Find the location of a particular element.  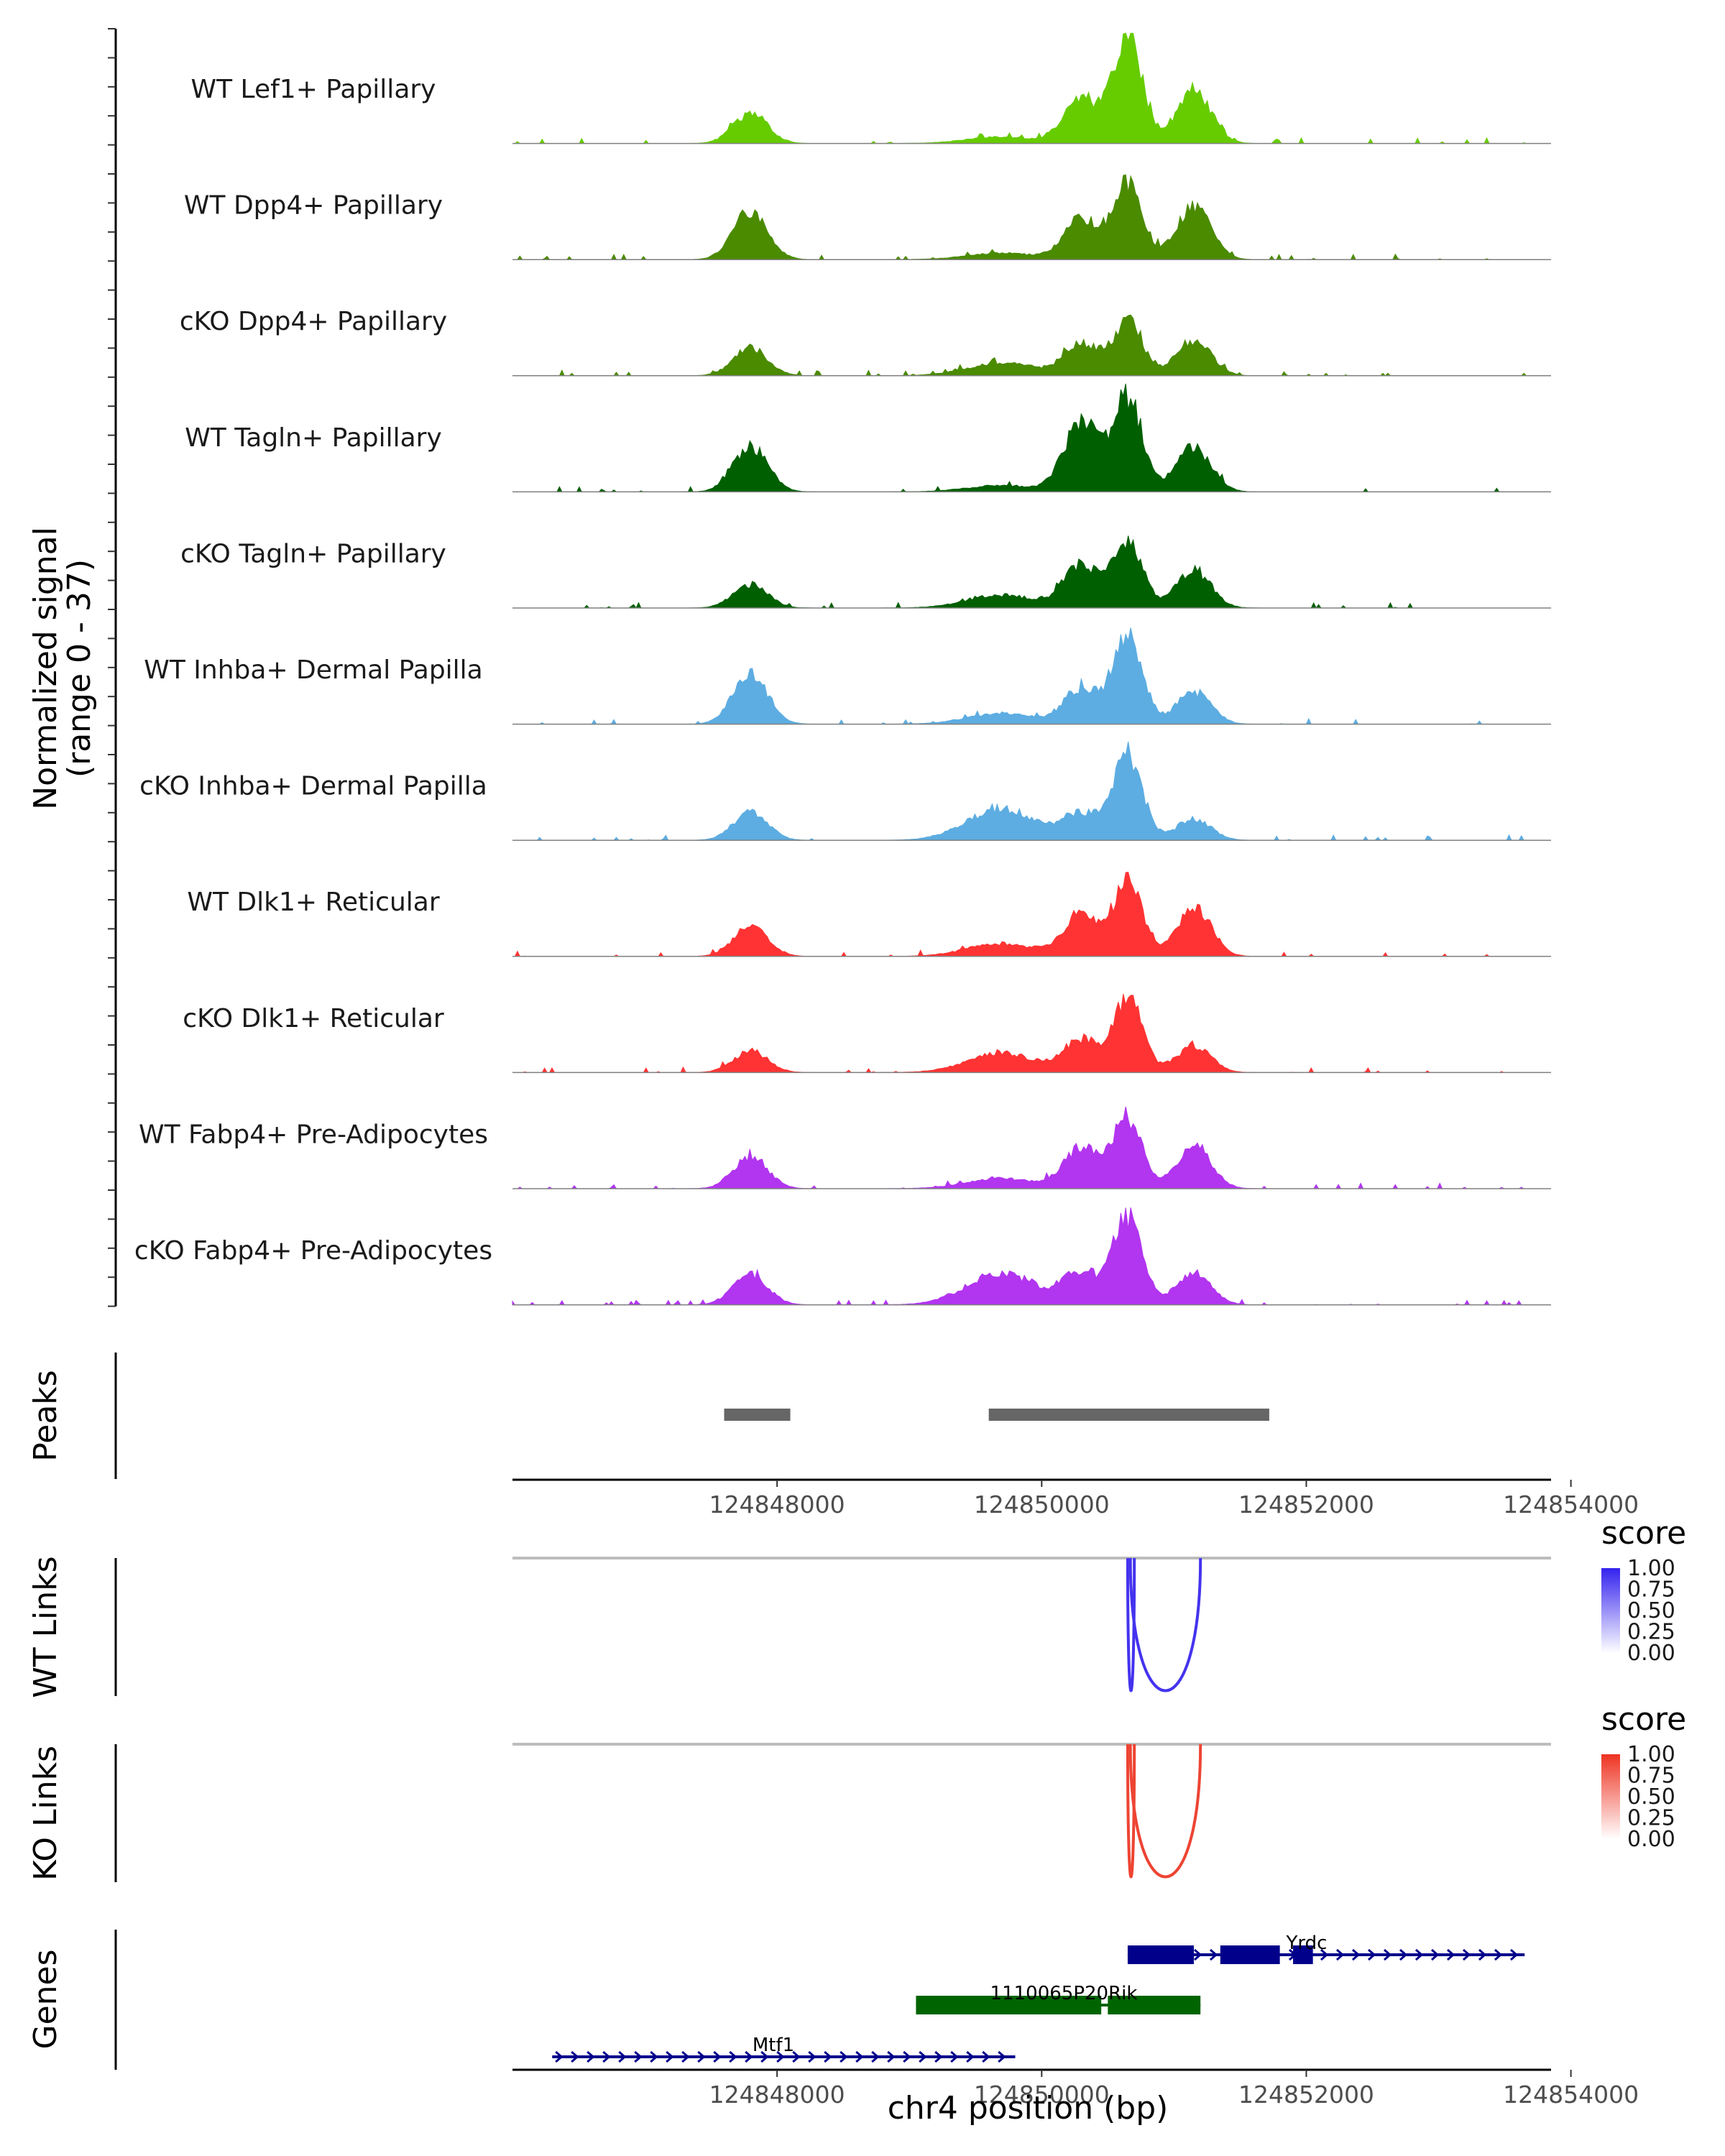

gene-name: Mtf1 is located at coordinates (773, 2045).